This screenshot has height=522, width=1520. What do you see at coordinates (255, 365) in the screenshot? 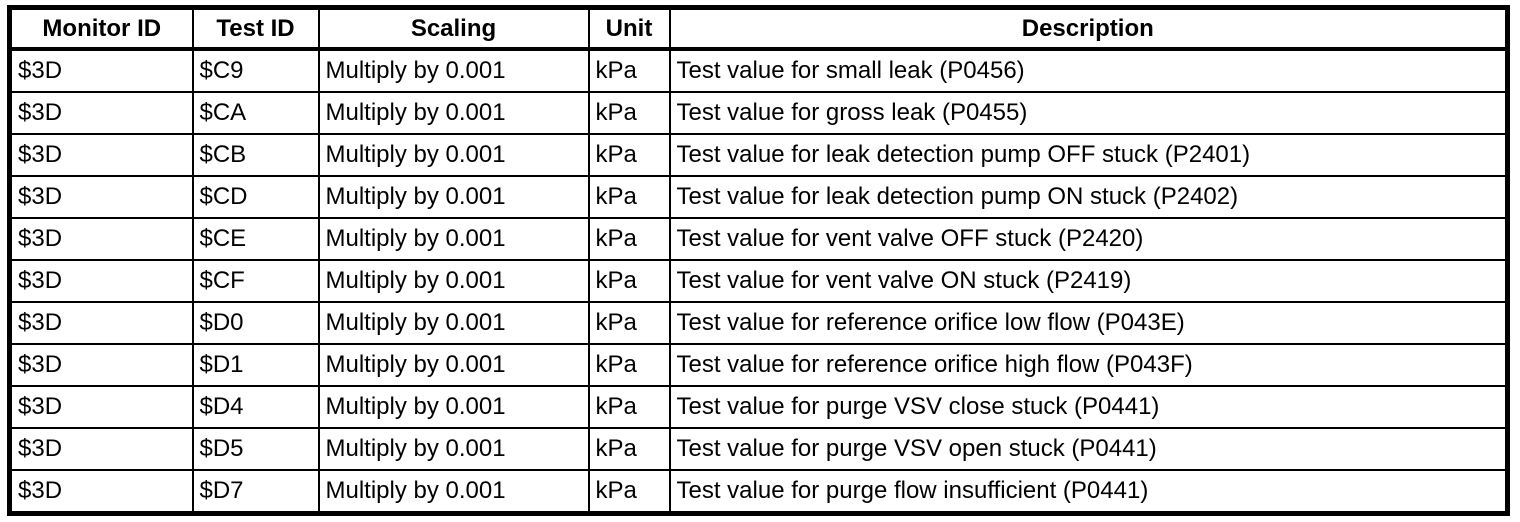
I see `cell-test-id: $D1` at bounding box center [255, 365].